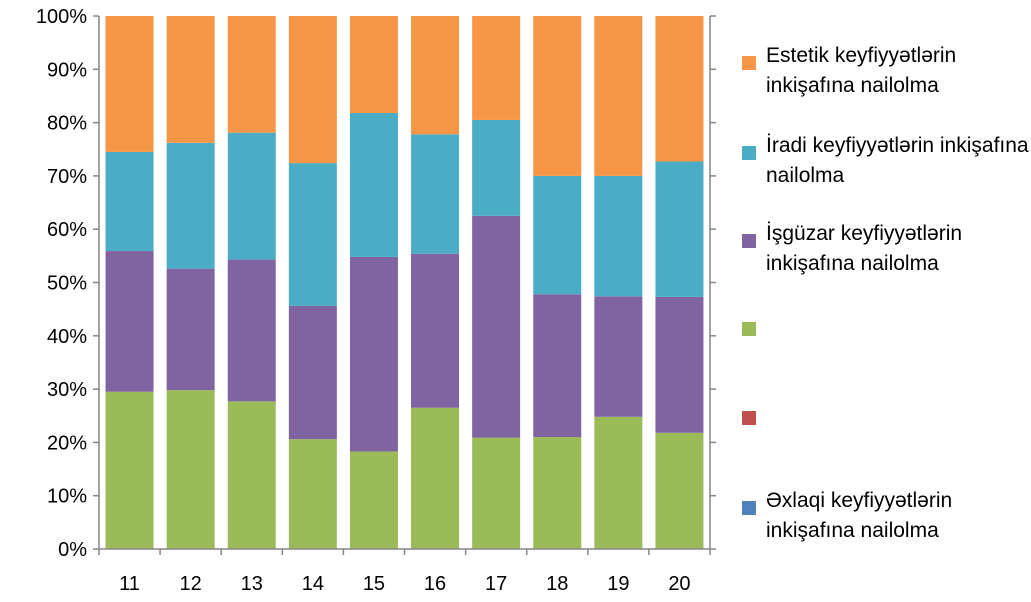 Image resolution: width=1031 pixels, height=602 pixels. What do you see at coordinates (72, 550) in the screenshot?
I see `y-tick-label: 0%` at bounding box center [72, 550].